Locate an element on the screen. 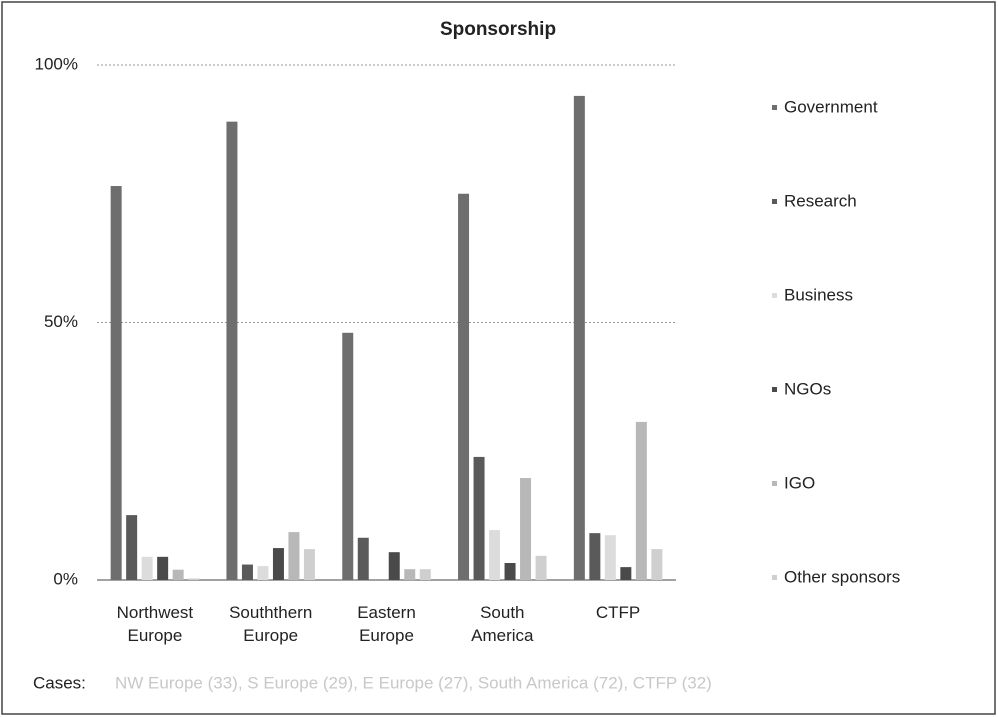 The image size is (998, 717). legend-label: NGOs is located at coordinates (807, 388).